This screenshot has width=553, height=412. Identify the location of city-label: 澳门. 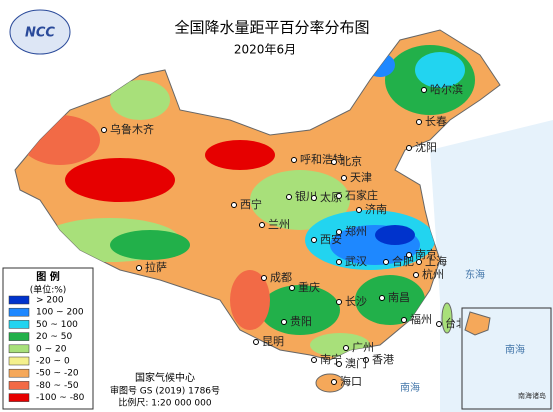
(356, 363).